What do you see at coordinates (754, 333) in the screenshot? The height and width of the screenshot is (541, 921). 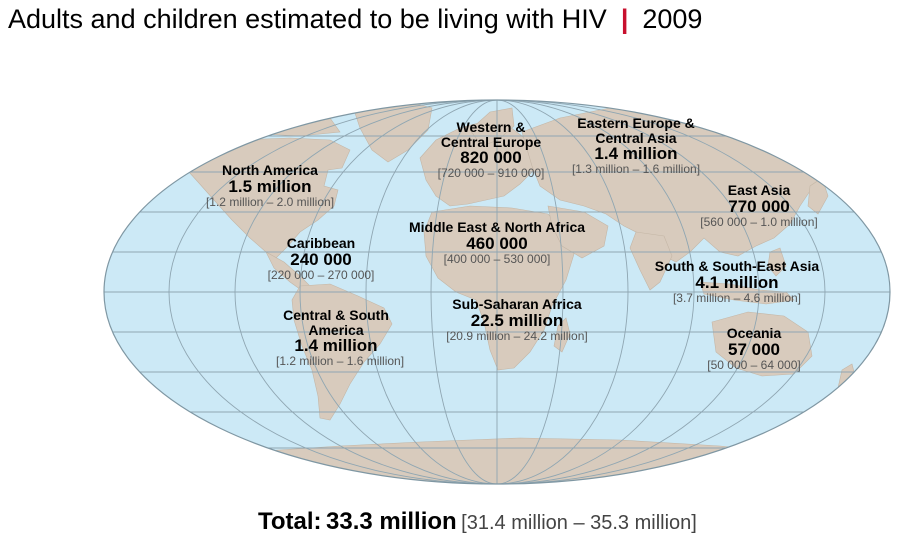 I see `region-name: Oceania` at bounding box center [754, 333].